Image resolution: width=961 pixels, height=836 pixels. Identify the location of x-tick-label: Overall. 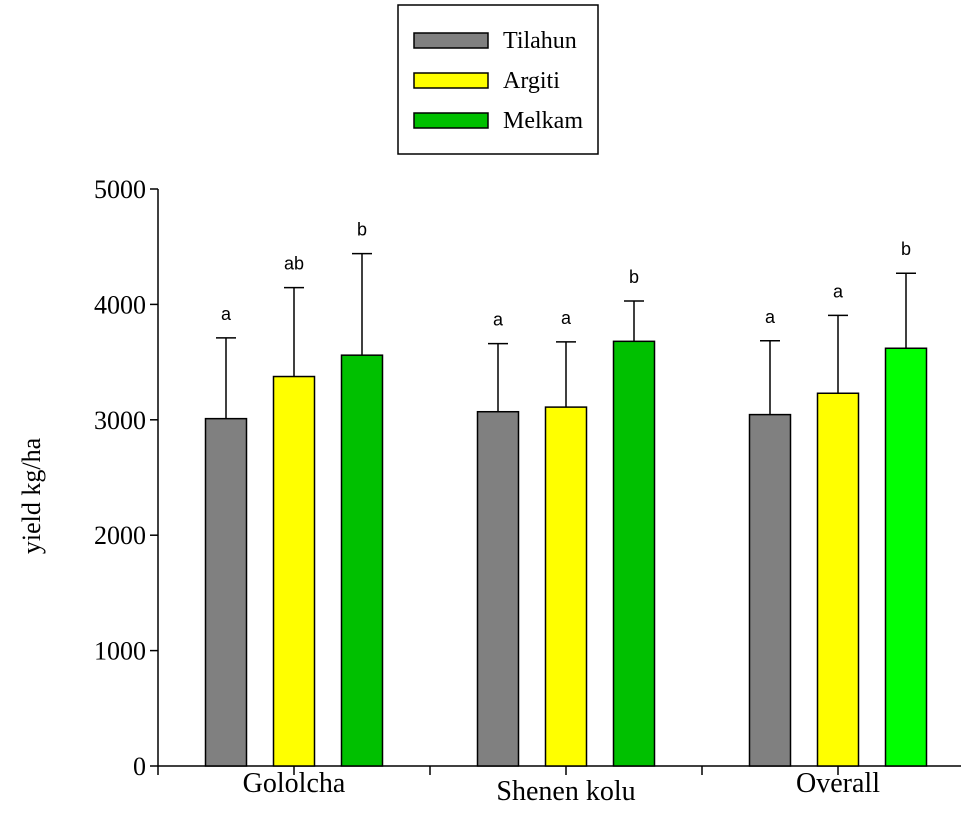
(838, 783).